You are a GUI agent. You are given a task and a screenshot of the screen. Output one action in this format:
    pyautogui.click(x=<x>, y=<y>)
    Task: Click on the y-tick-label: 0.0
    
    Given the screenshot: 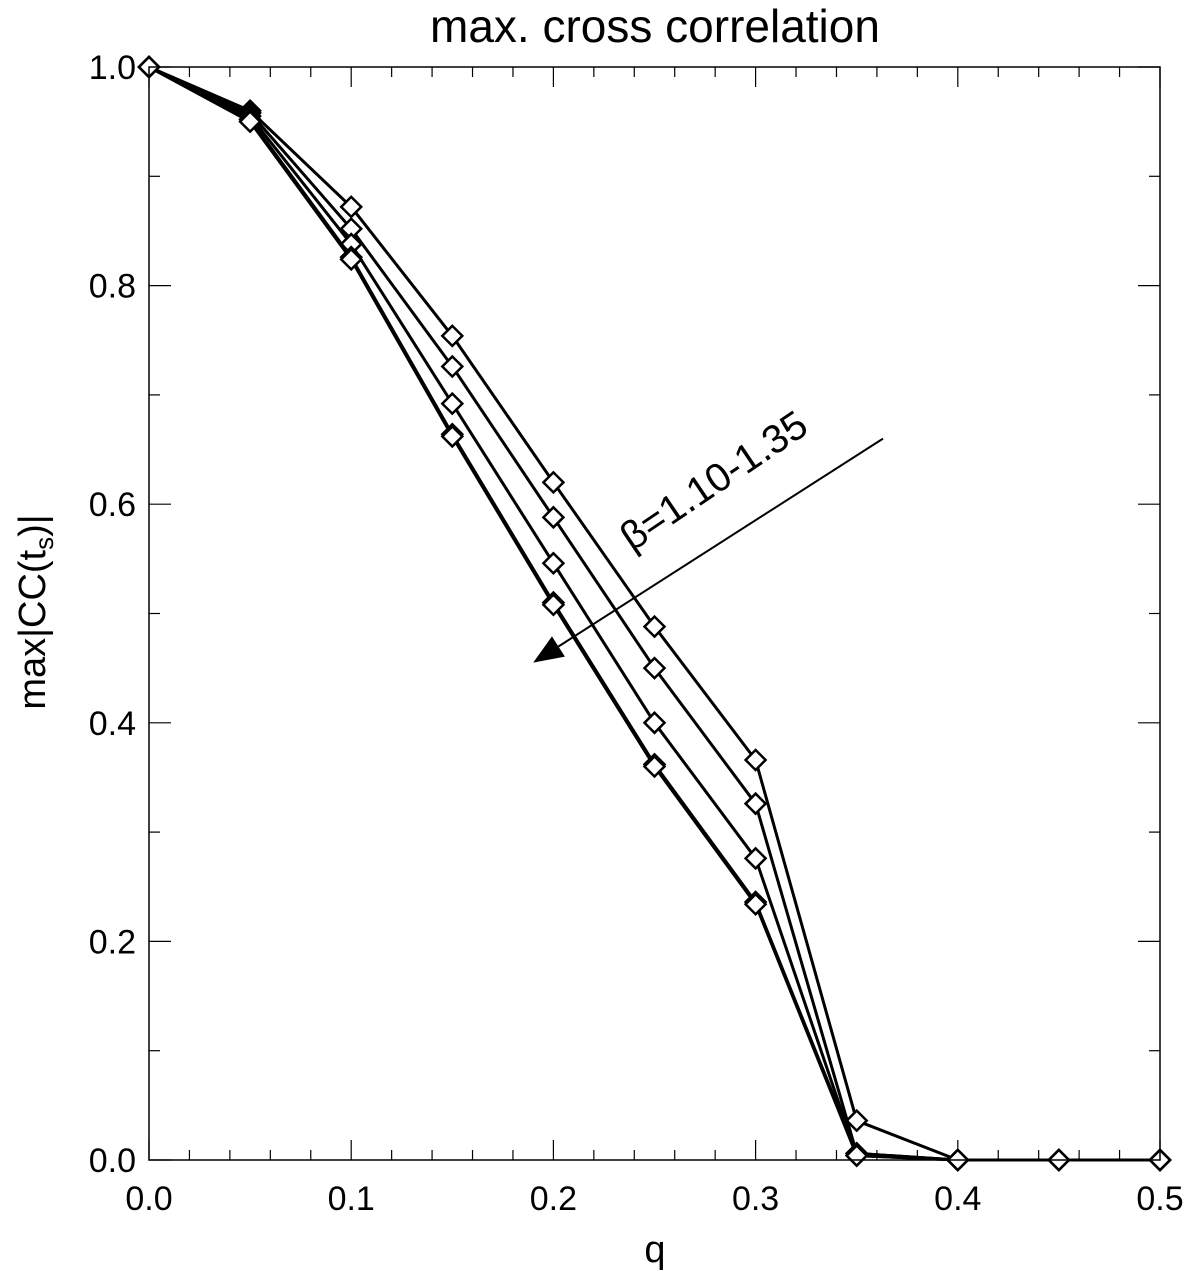 What is the action you would take?
    pyautogui.click(x=112, y=1161)
    